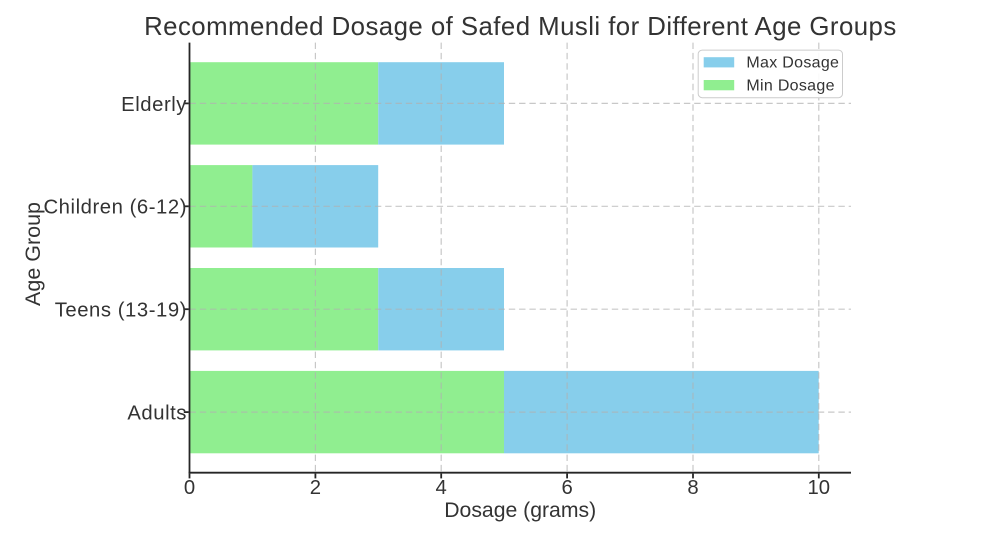 The width and height of the screenshot is (995, 537). What do you see at coordinates (792, 62) in the screenshot?
I see `svg-text: Max Dosage` at bounding box center [792, 62].